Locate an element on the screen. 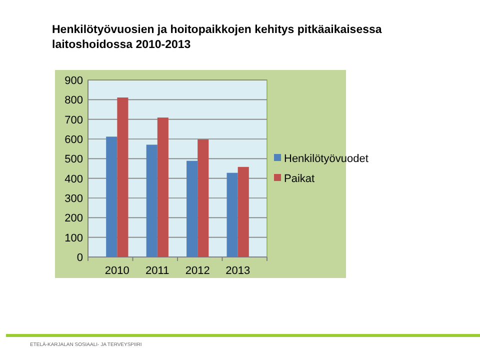 The width and height of the screenshot is (480, 360). y-tick-label: 900 is located at coordinates (73, 81).